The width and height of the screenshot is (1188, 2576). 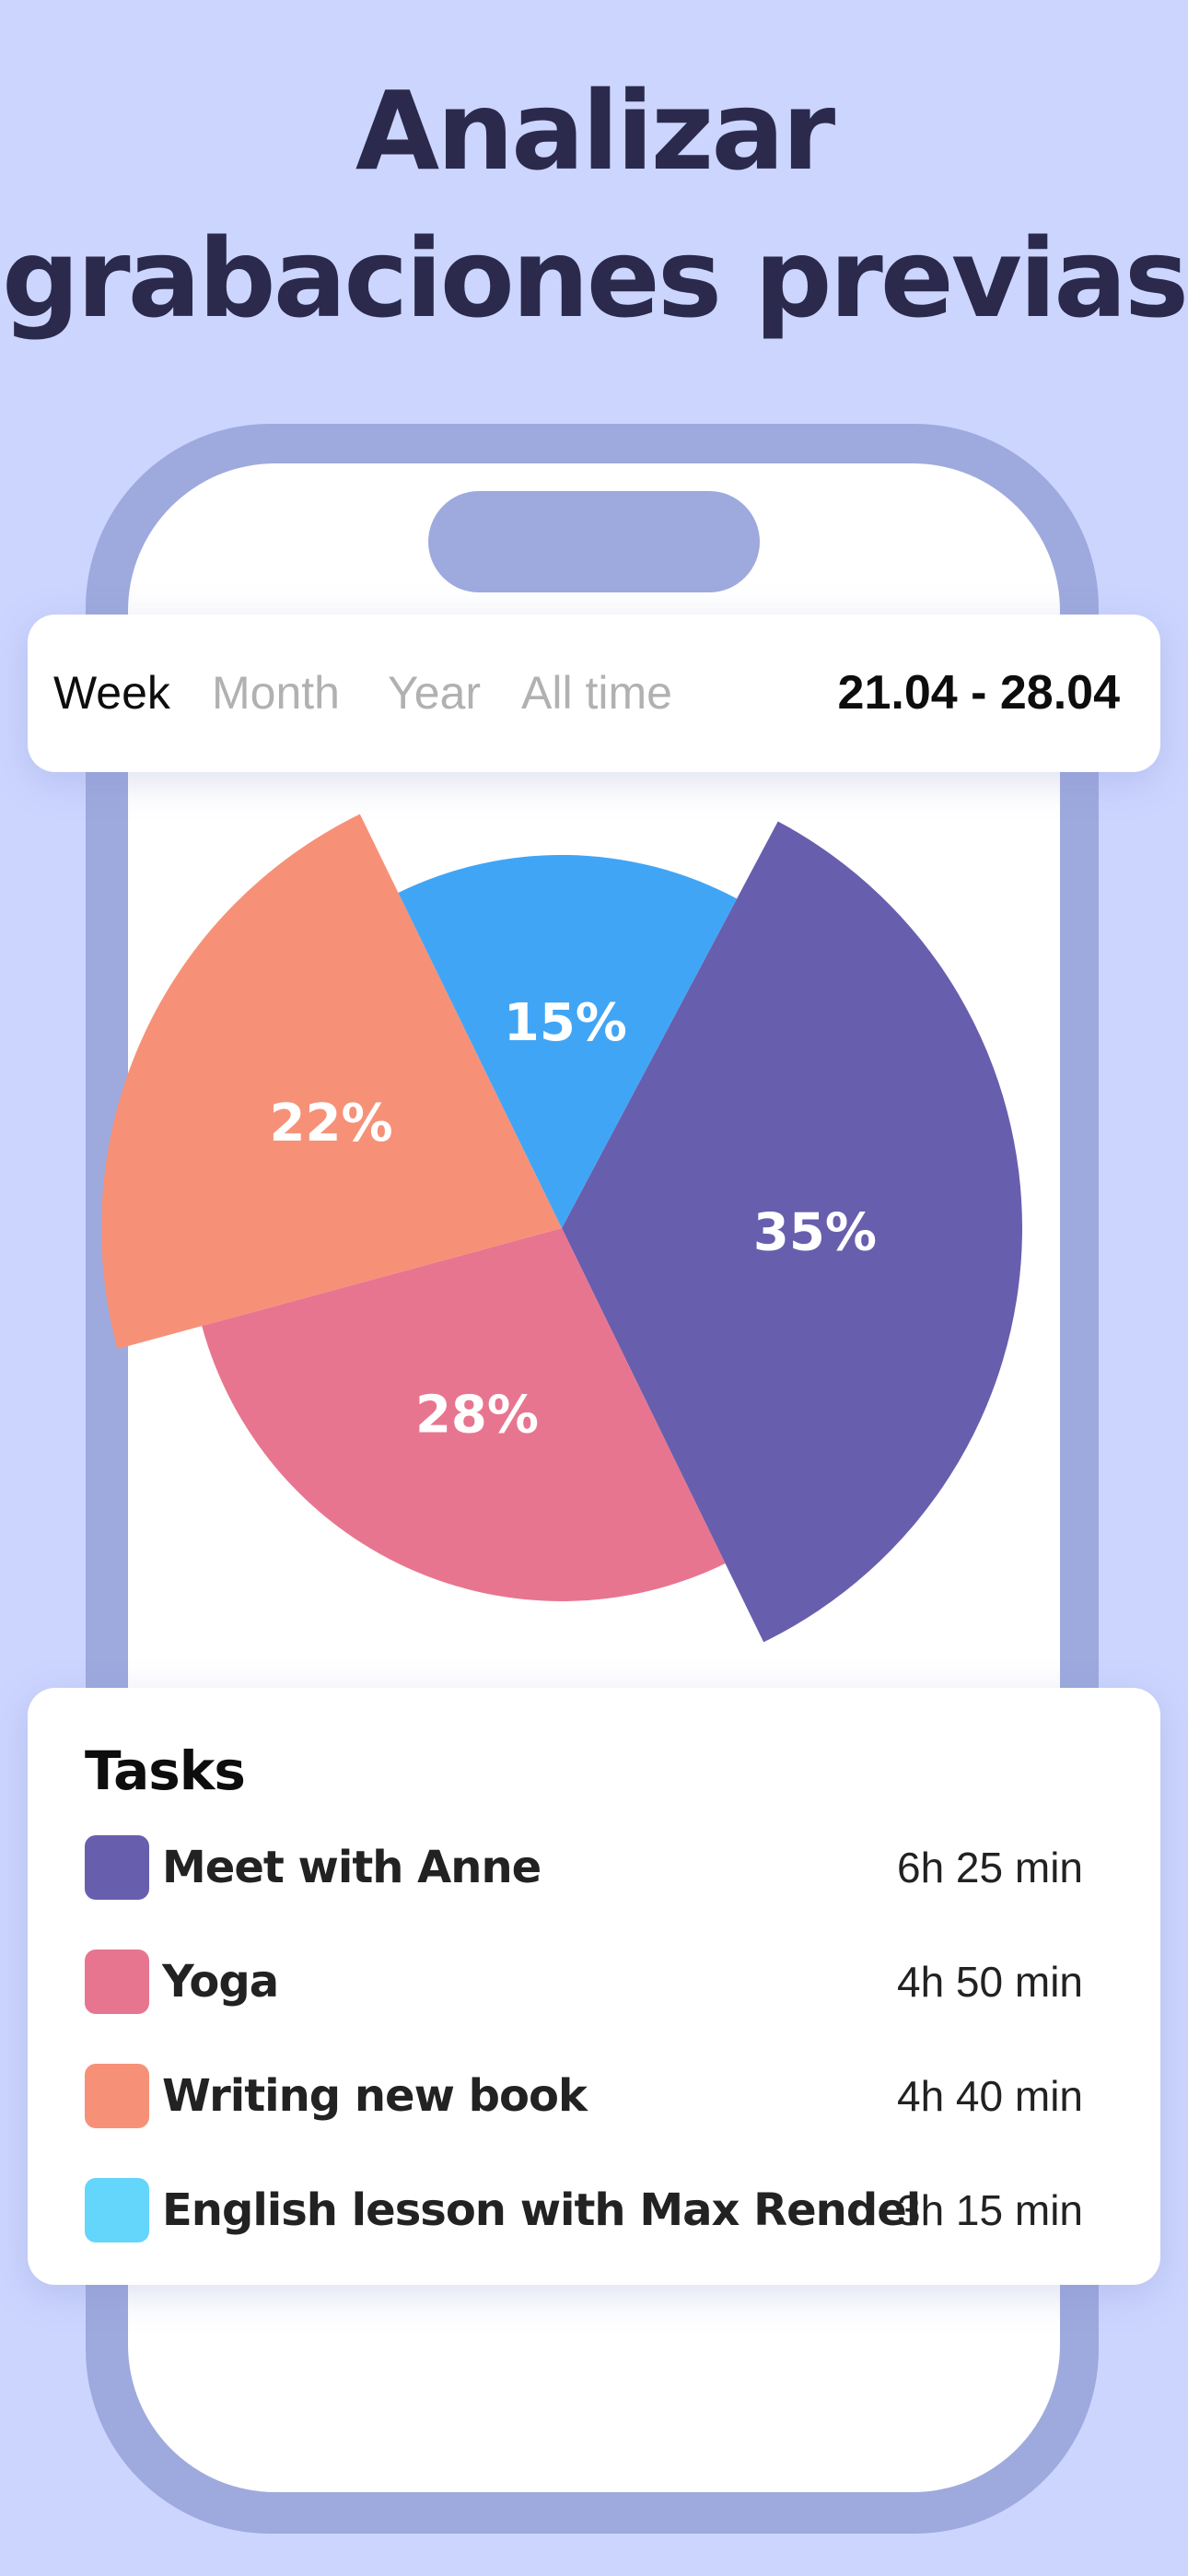 What do you see at coordinates (979, 693) in the screenshot?
I see `date-range: 21.04 - 28.04` at bounding box center [979, 693].